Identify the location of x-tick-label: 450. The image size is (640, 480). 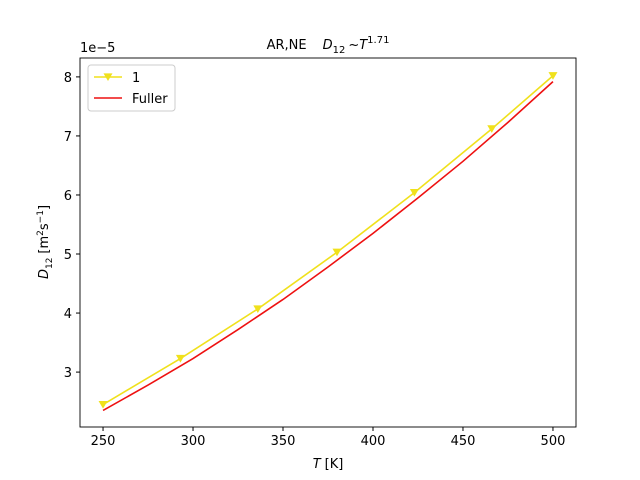
(463, 441).